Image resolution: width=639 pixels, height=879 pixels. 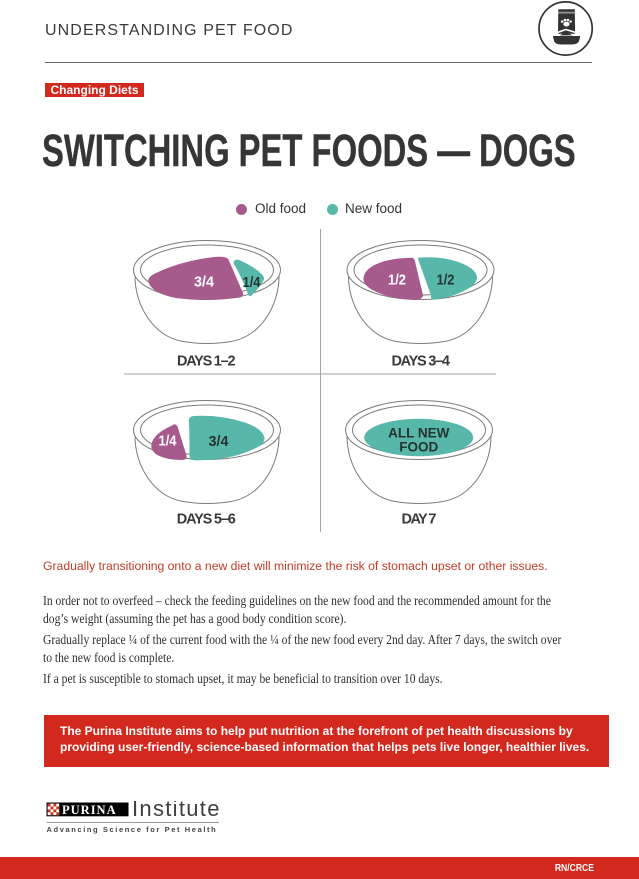 What do you see at coordinates (419, 433) in the screenshot?
I see `svg-text: ALL NEW` at bounding box center [419, 433].